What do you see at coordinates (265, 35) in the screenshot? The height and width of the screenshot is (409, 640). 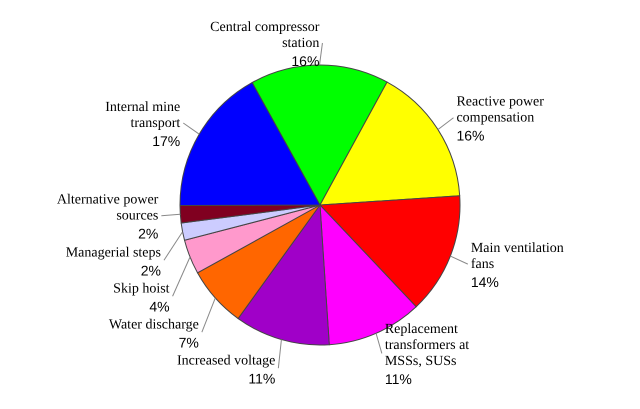 I see `slice-label: Central compressor station` at bounding box center [265, 35].